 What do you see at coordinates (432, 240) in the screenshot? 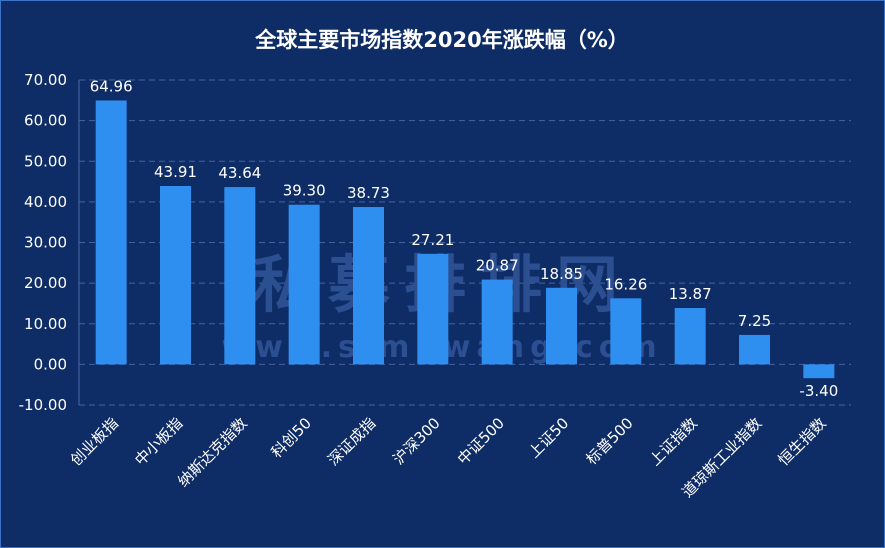
I see `data-label: 27.21` at bounding box center [432, 240].